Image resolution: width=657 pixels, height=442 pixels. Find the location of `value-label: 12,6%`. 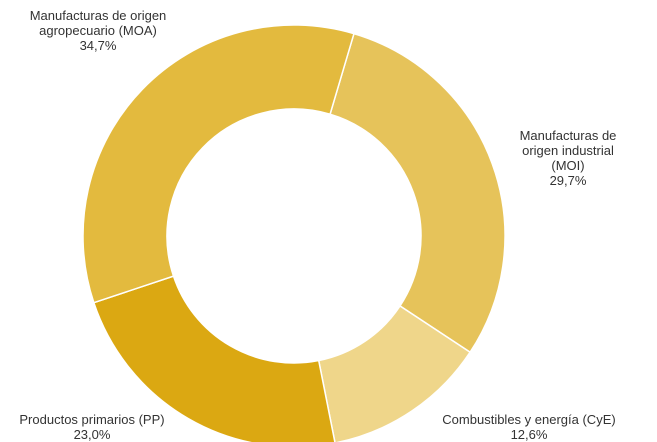

value-label: 12,6% is located at coordinates (529, 434).